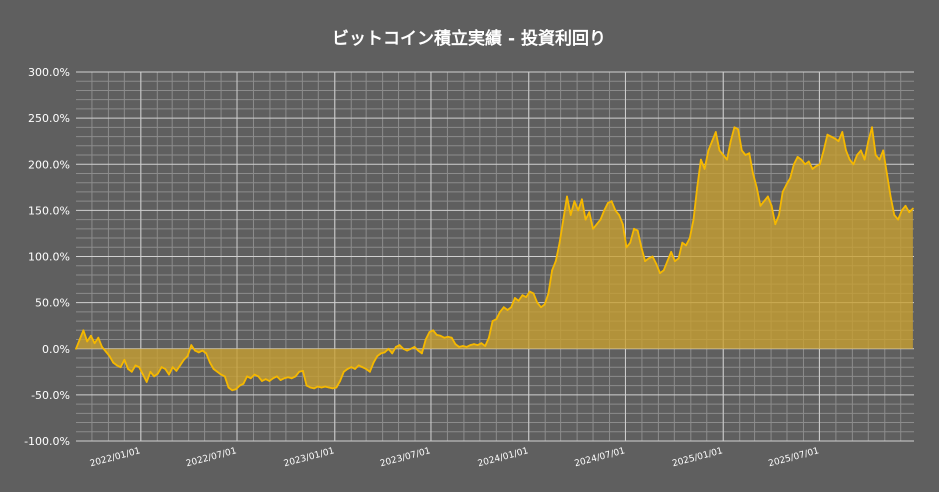  I want to click on y-tick-label: 100.0%, so click(49, 257).